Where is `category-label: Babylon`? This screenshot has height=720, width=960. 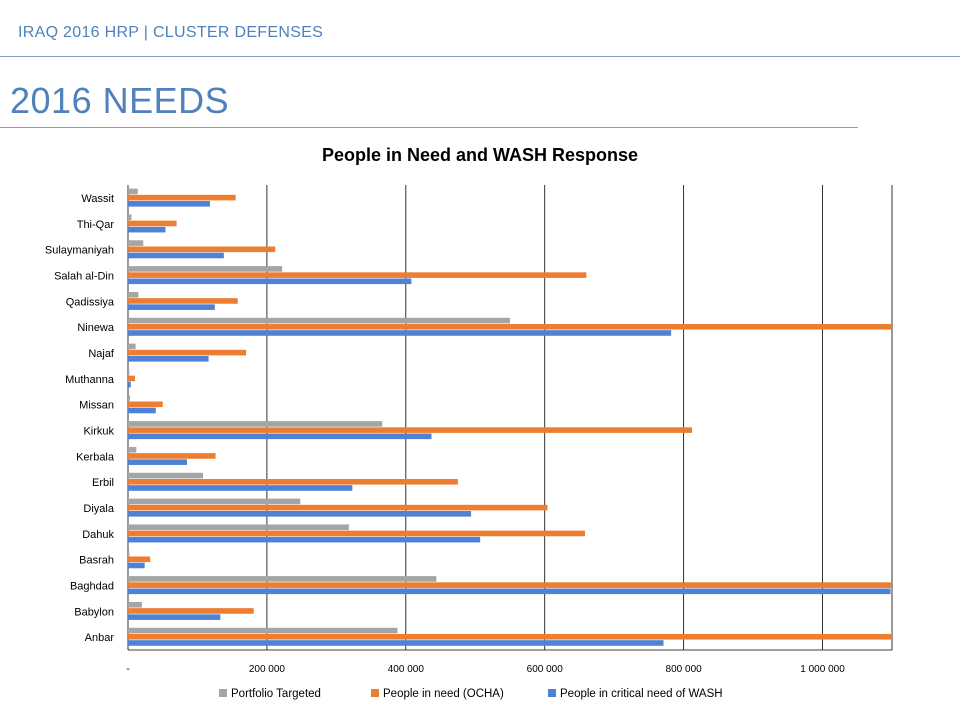 category-label: Babylon is located at coordinates (94, 612).